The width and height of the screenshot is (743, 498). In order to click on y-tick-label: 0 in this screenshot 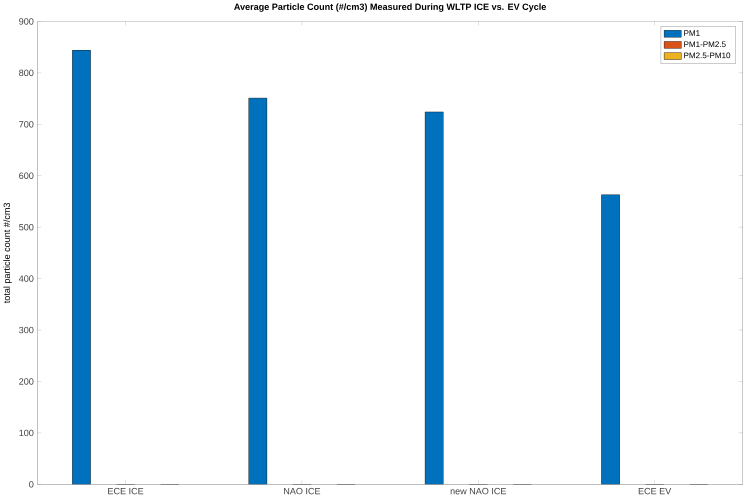, I will do `click(31, 484)`.